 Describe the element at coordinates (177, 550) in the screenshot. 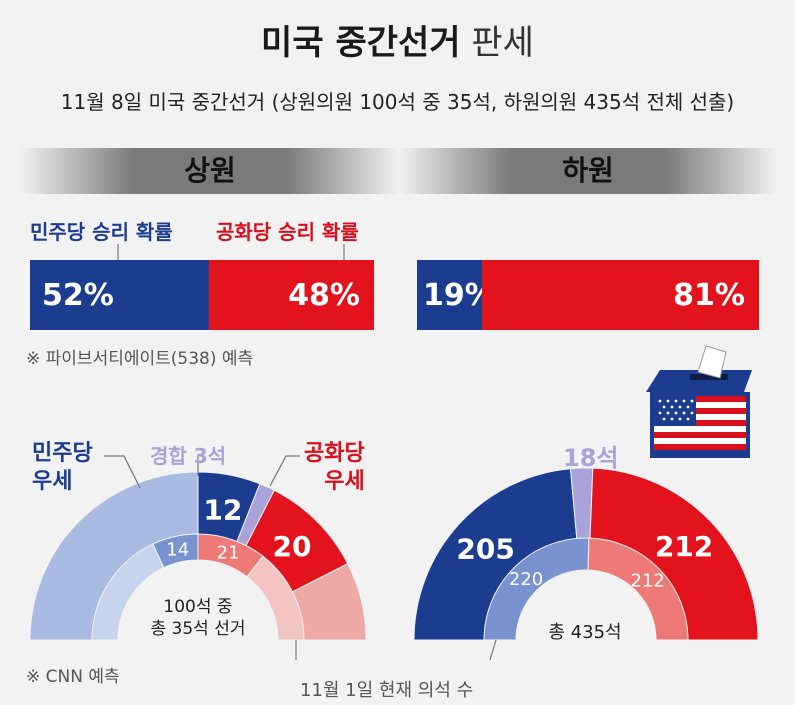

I see `senate-inner-dem-seg-label: 14` at that location.